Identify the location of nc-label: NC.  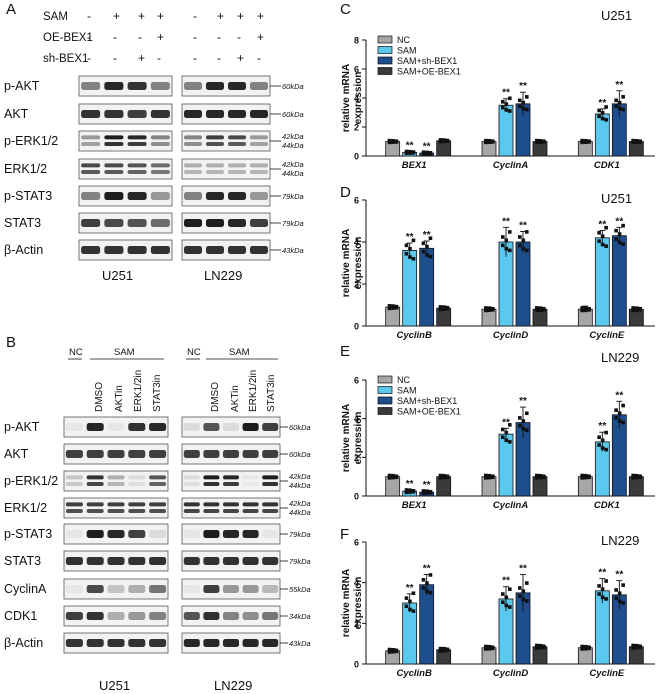
(194, 352).